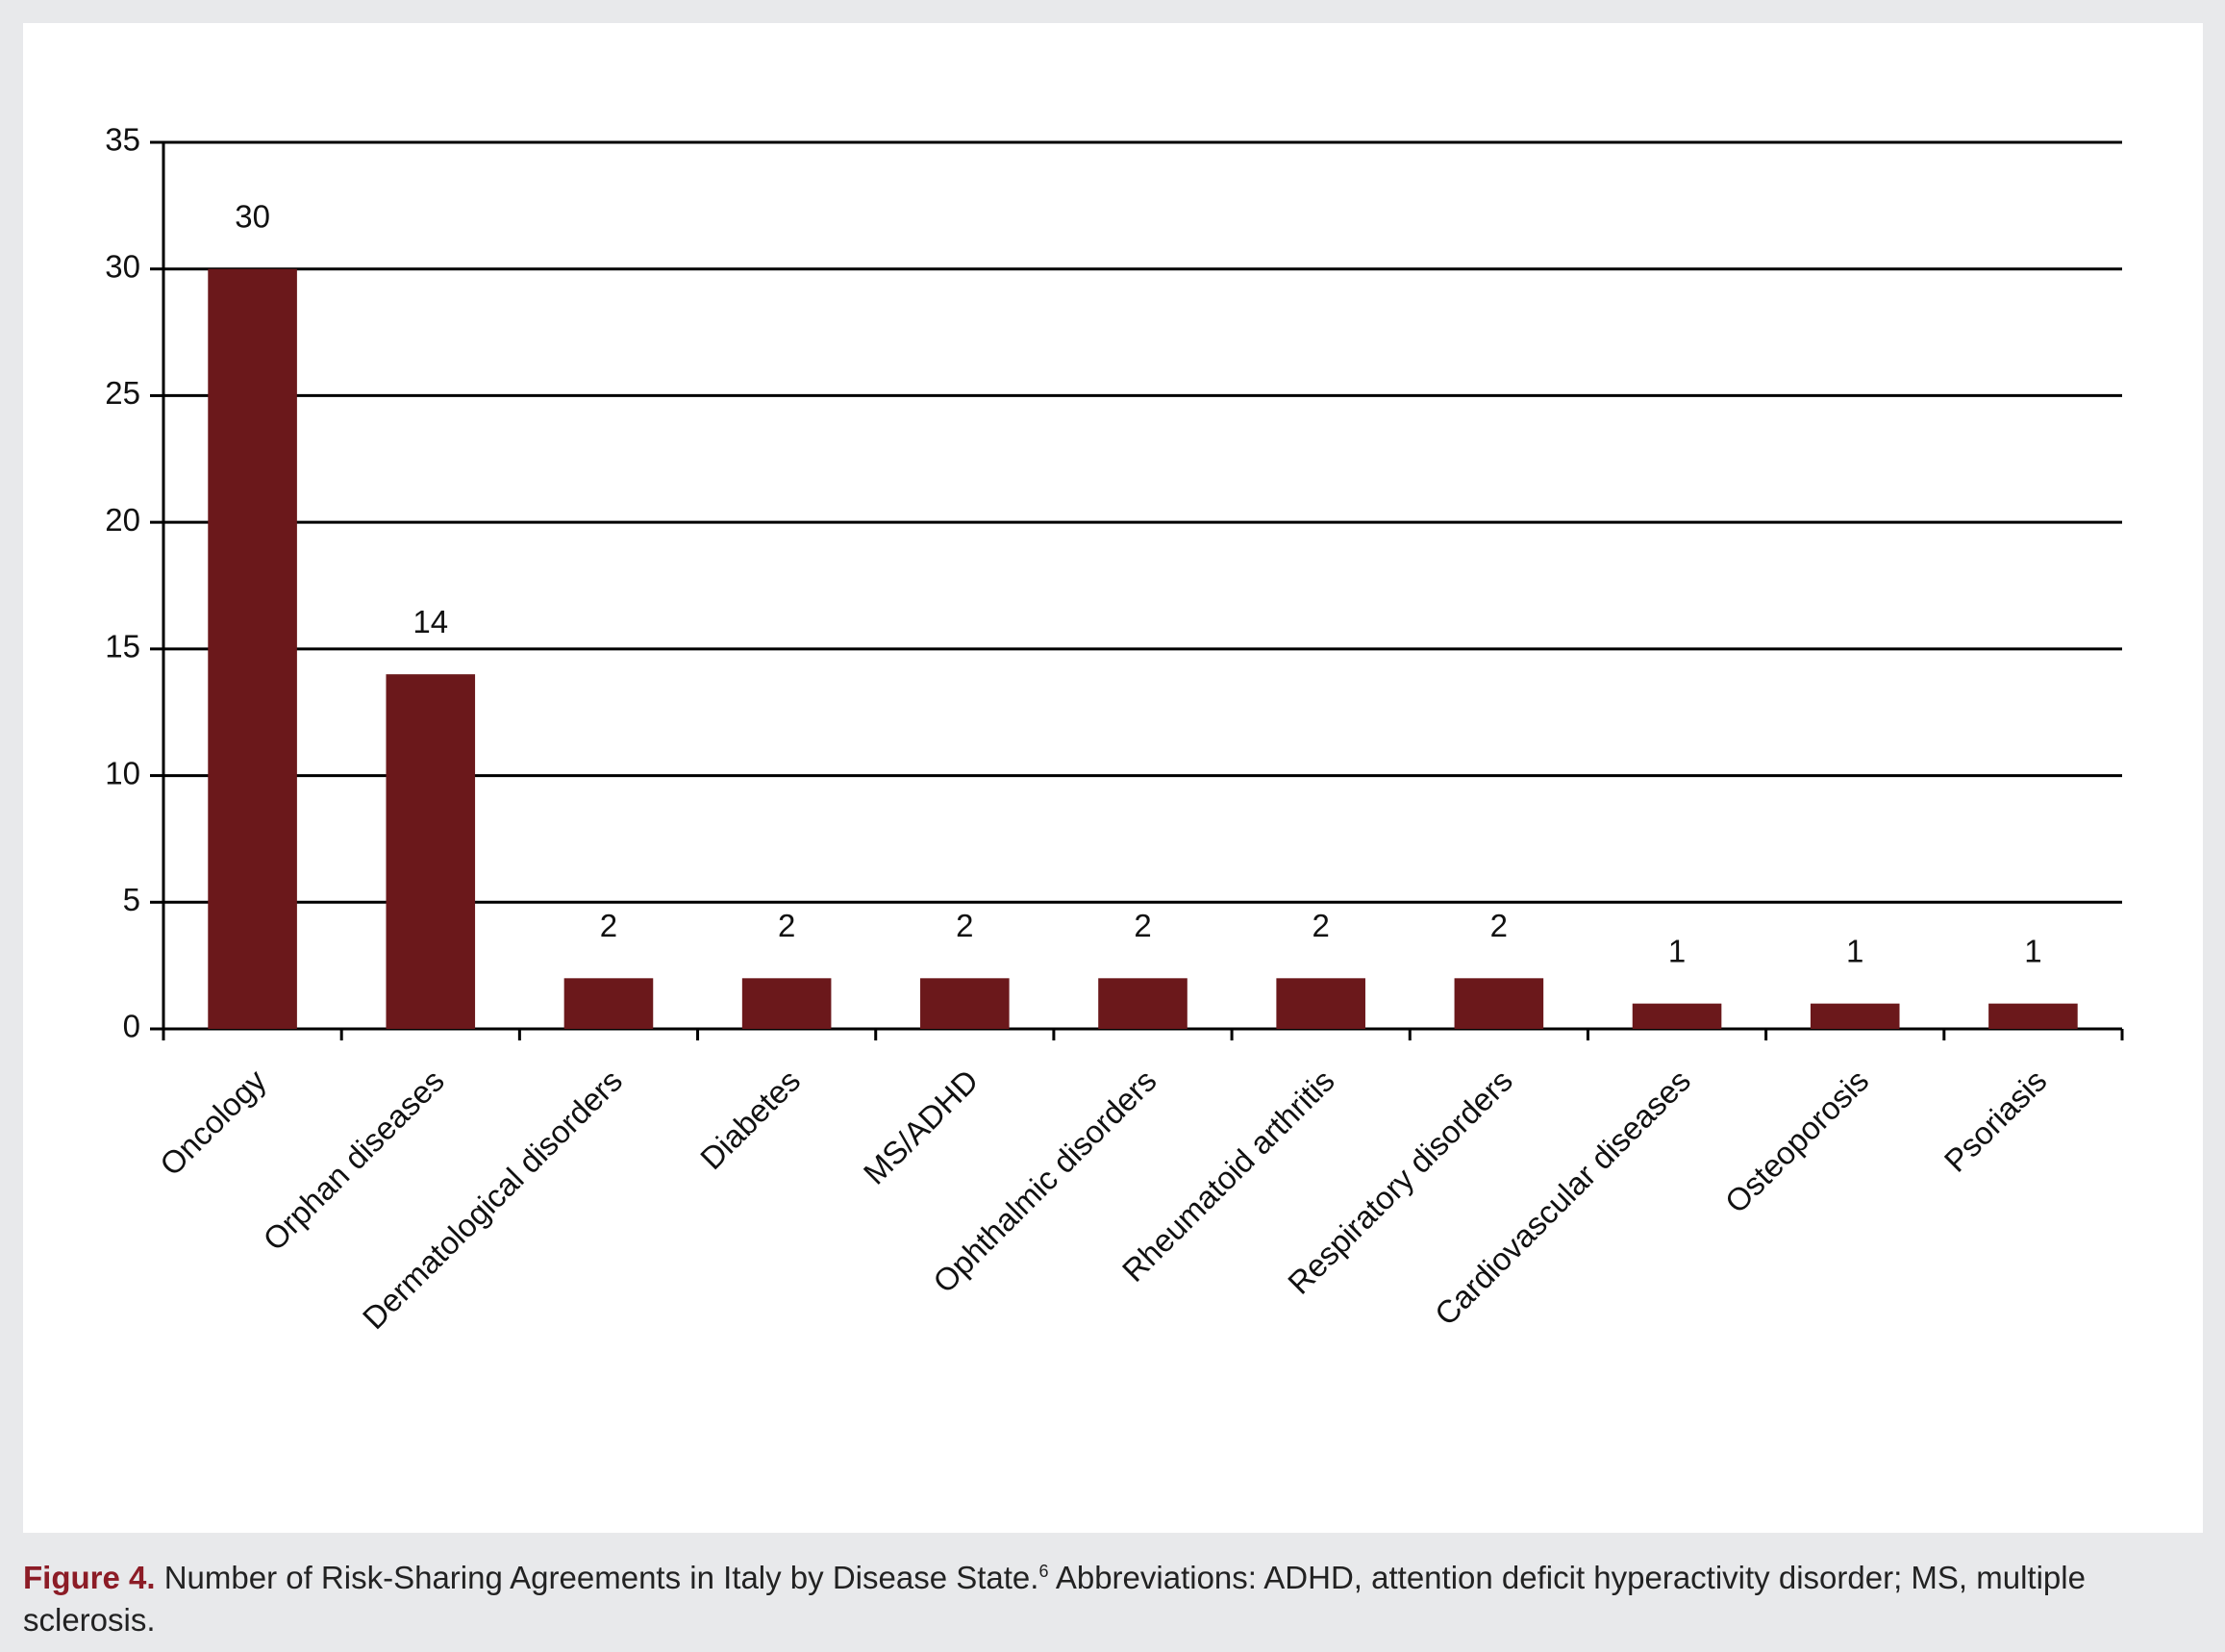 The height and width of the screenshot is (1652, 2225). Describe the element at coordinates (750, 1119) in the screenshot. I see `x-tick-label: Diabetes` at that location.